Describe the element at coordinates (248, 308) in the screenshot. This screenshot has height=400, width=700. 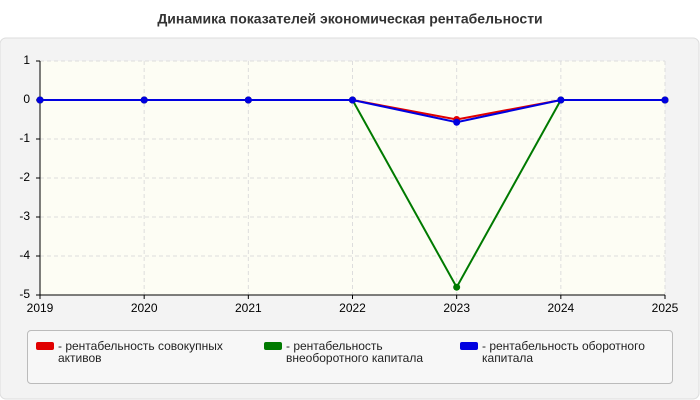
I see `x-tick-label: 2021` at that location.